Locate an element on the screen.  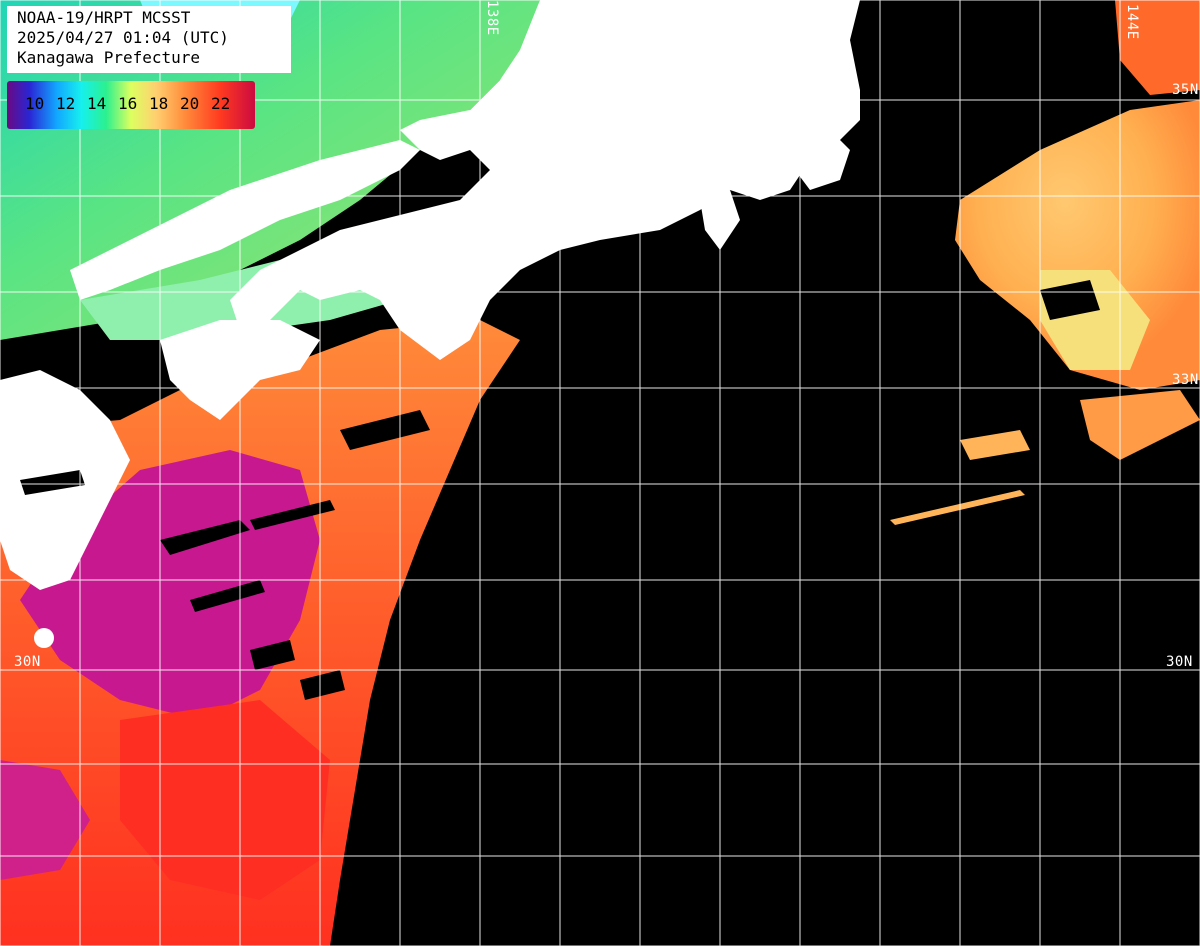
color-scale-labels: 10 12 14 16 18 20 22 is located at coordinates (133, 103).